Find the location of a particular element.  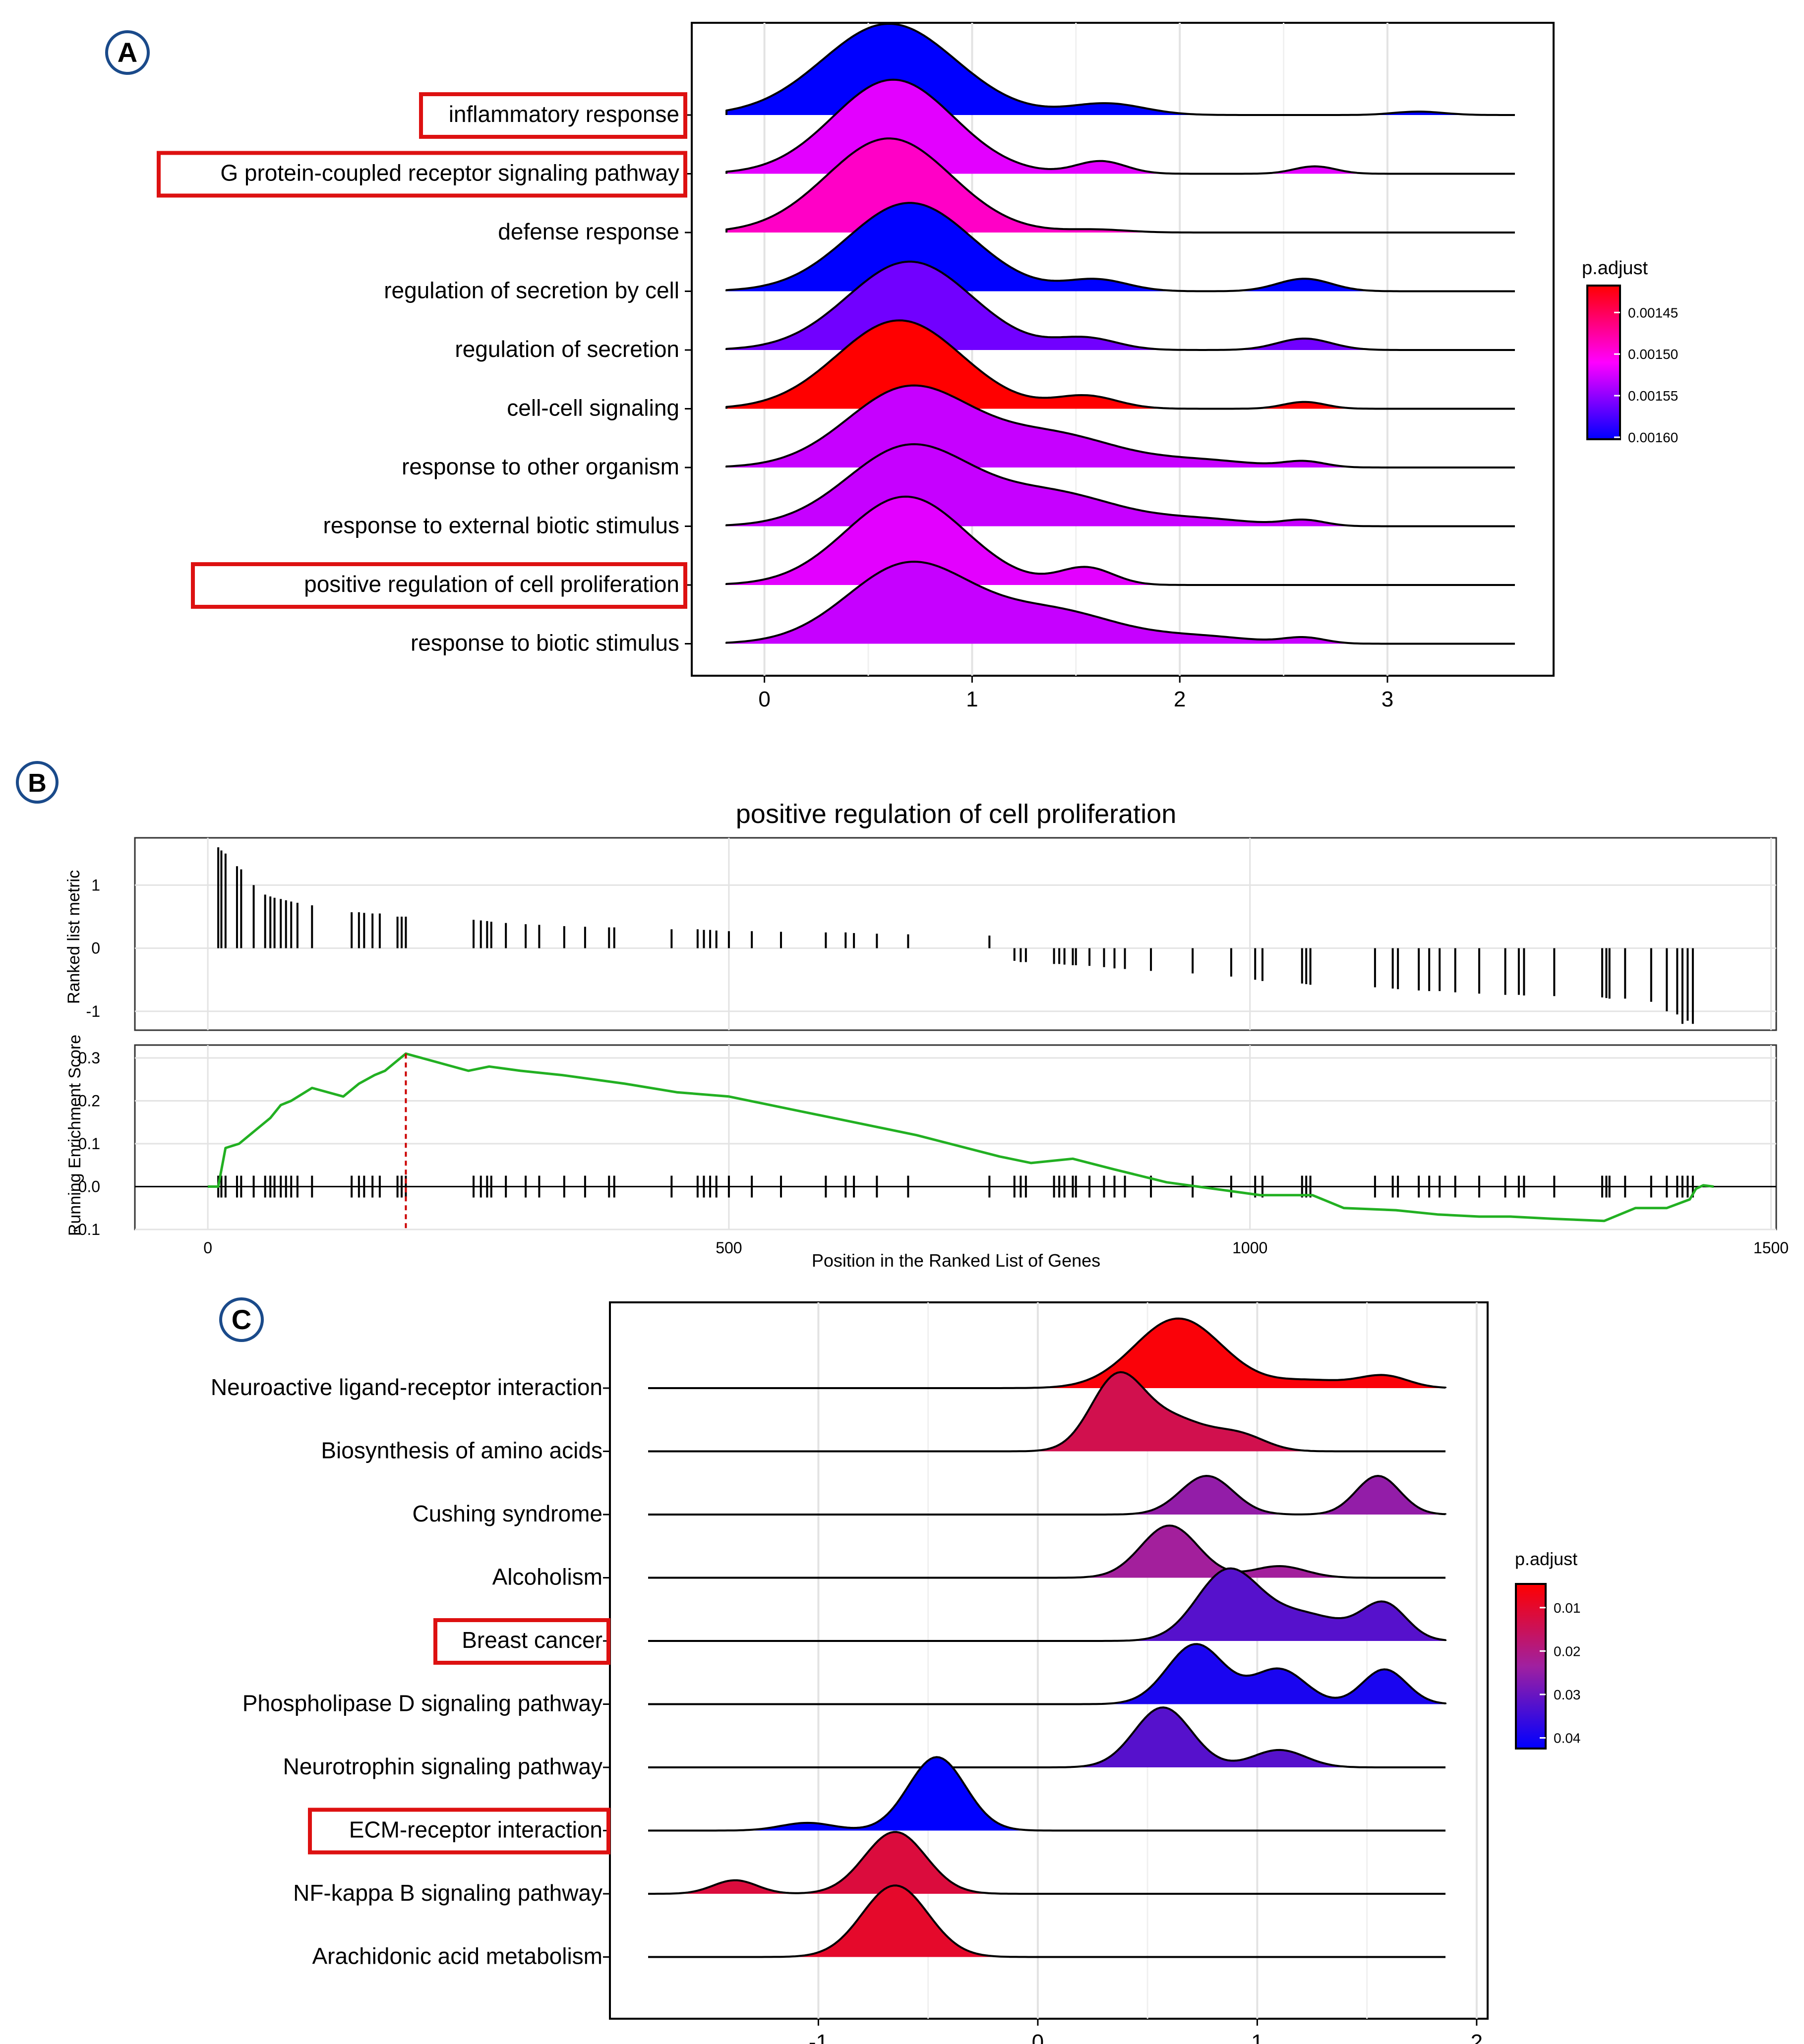

c-category-label: Cushing syndrome is located at coordinates (507, 1513).